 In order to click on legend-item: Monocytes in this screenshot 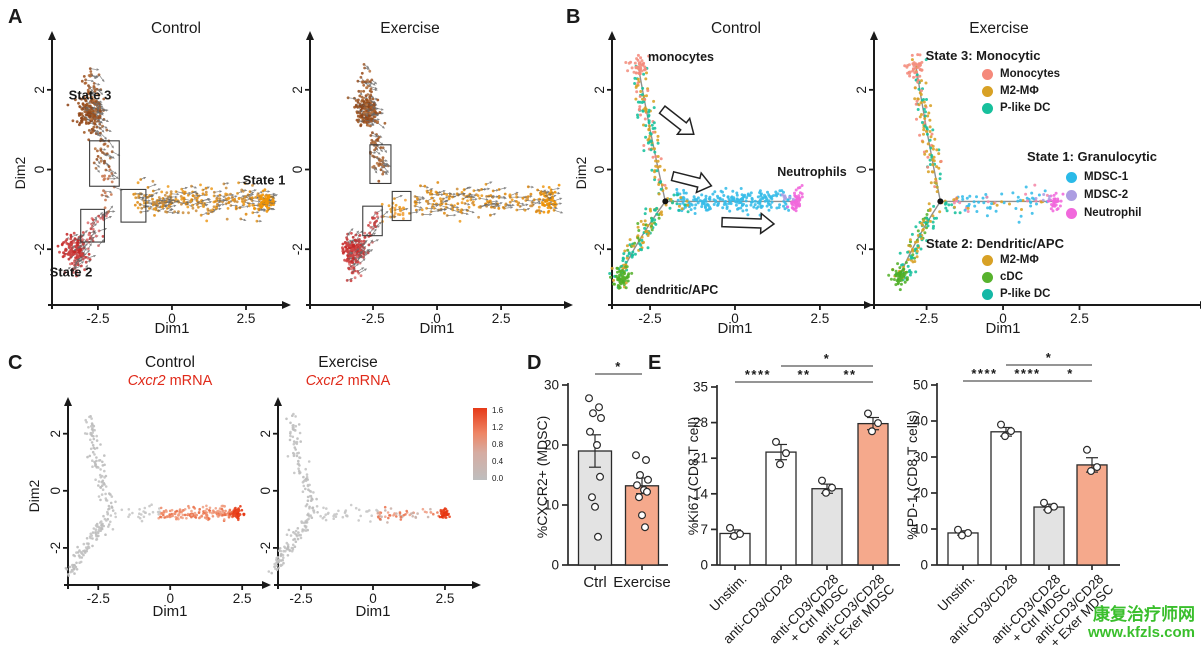, I will do `click(1021, 74)`.